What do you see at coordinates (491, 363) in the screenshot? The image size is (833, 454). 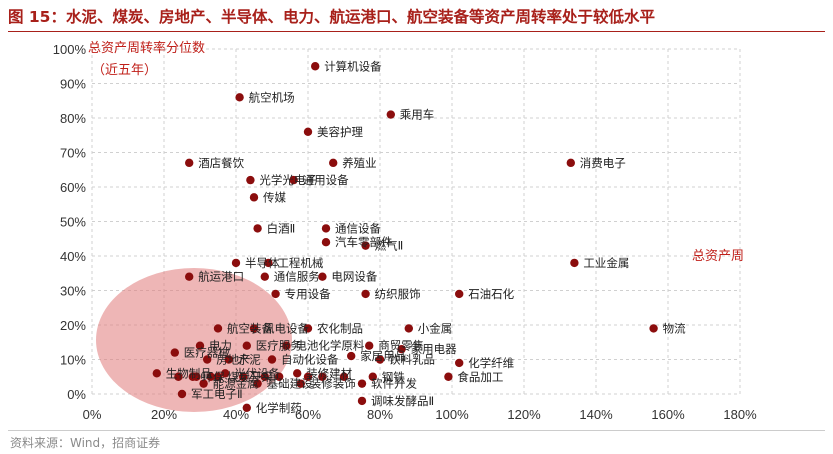 I see `point-label: 化学纤维` at bounding box center [491, 363].